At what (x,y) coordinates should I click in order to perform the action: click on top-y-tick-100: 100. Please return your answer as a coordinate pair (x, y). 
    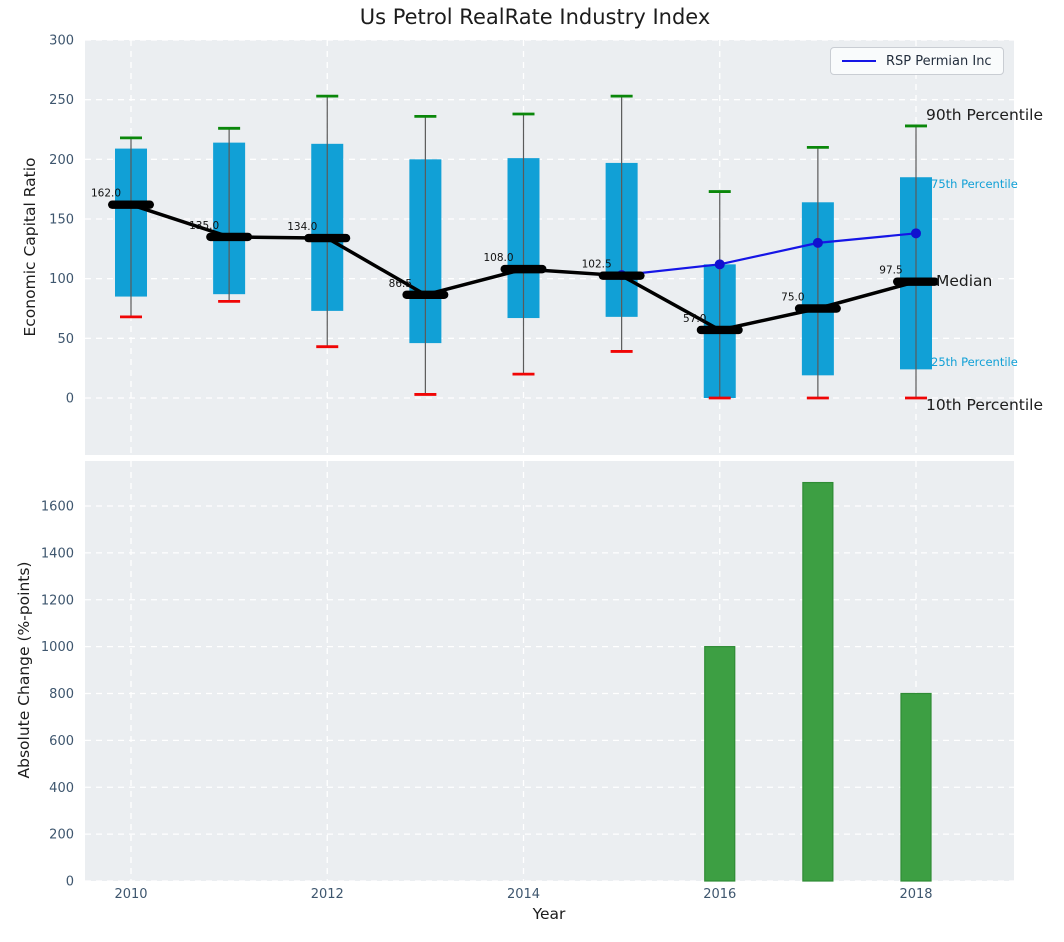
    Looking at the image, I should click on (61, 279).